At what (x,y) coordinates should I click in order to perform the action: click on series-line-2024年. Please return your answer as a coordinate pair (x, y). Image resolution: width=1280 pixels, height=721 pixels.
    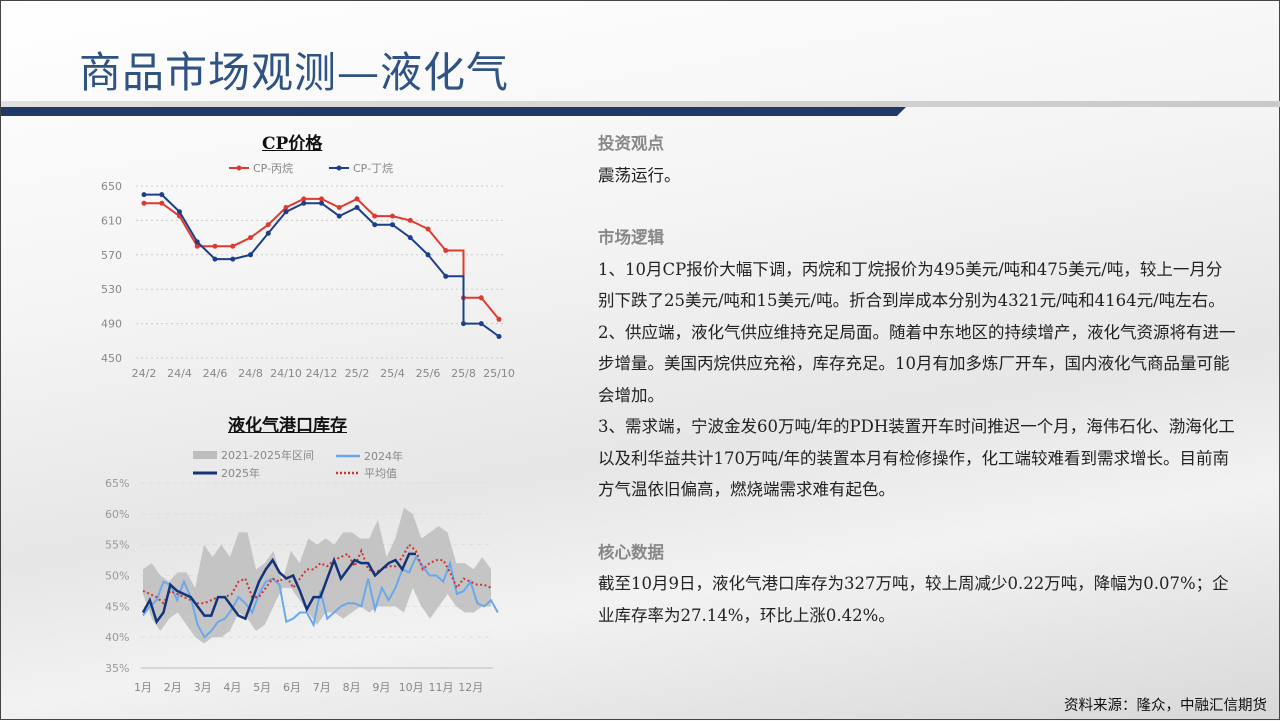
    Looking at the image, I should click on (320, 597).